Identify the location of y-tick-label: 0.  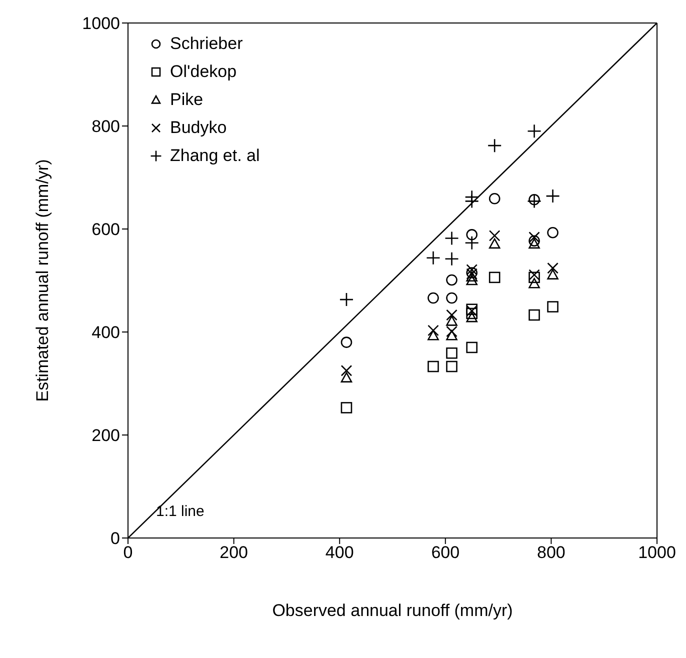
(115, 538).